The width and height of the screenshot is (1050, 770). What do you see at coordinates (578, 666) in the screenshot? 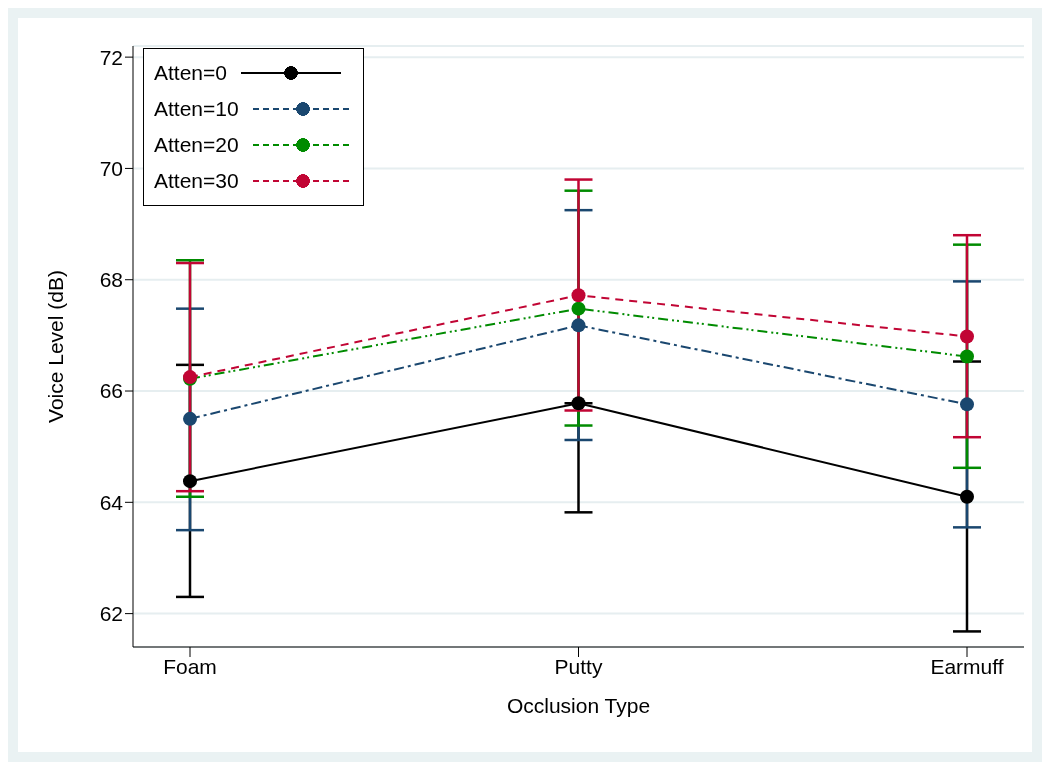
I see `x-tick-label: Putty` at bounding box center [578, 666].